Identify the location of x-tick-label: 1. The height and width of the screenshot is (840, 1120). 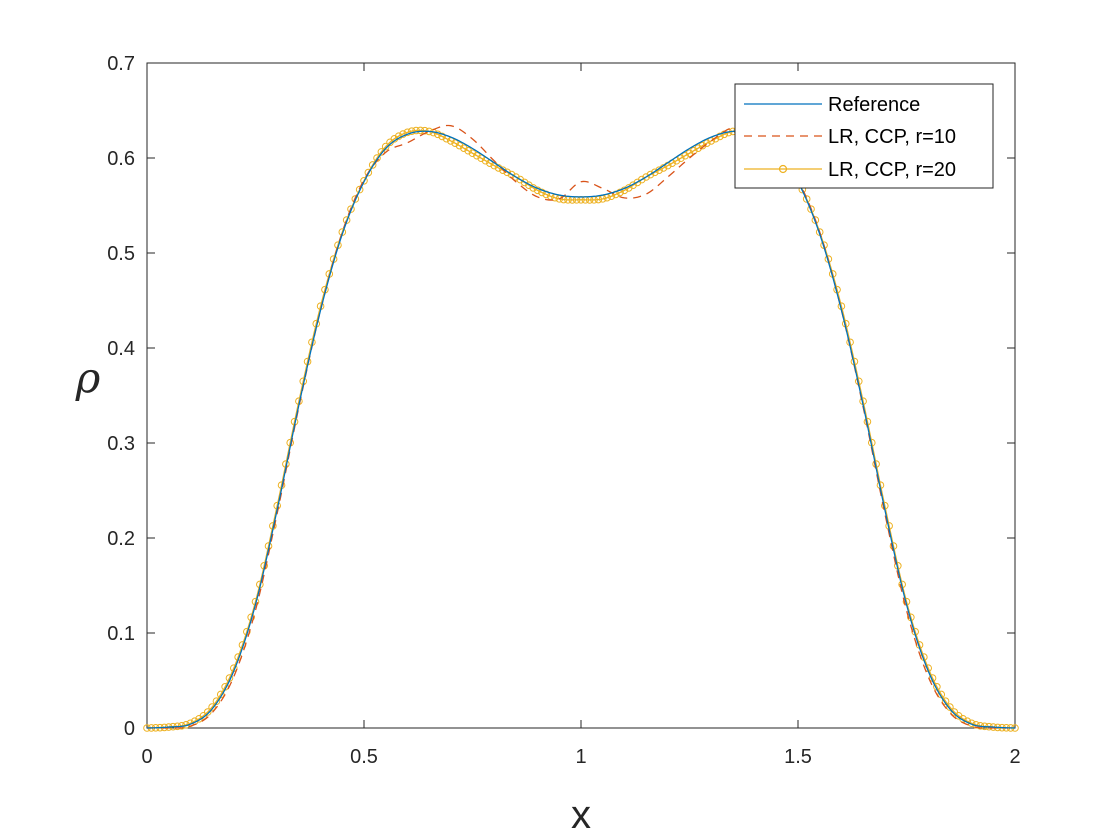
(580, 757).